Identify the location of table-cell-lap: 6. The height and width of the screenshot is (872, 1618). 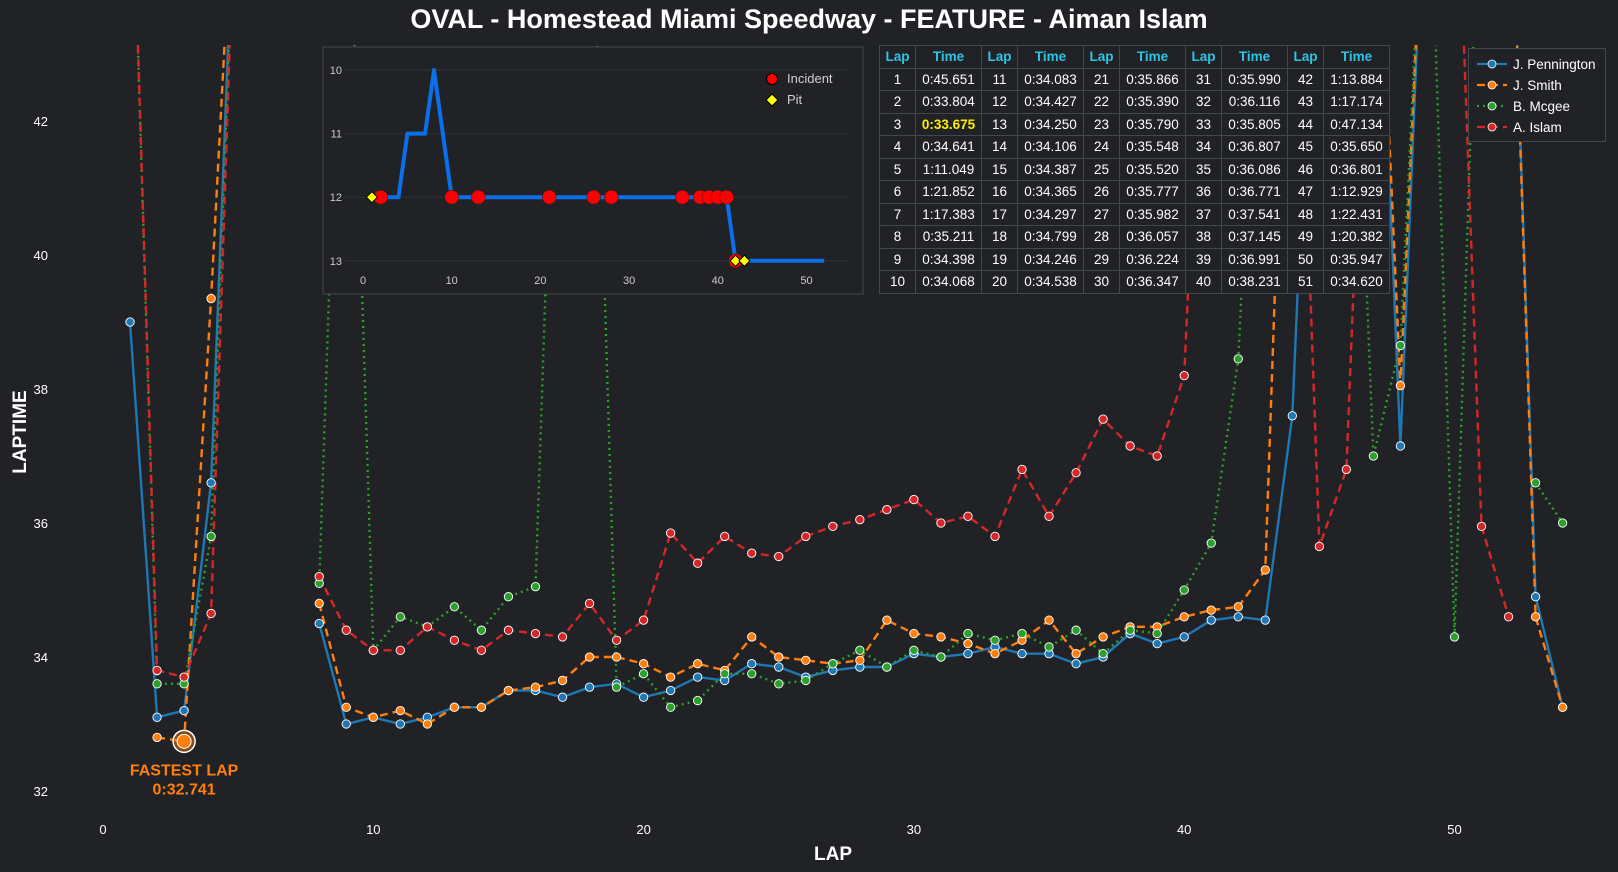
(897, 192).